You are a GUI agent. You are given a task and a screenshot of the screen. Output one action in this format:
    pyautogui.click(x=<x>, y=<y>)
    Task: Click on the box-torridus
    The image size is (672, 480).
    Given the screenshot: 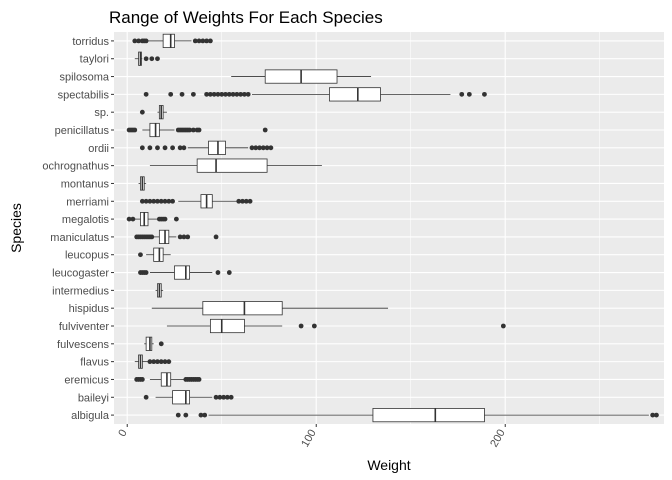 What is the action you would take?
    pyautogui.click(x=172, y=40)
    